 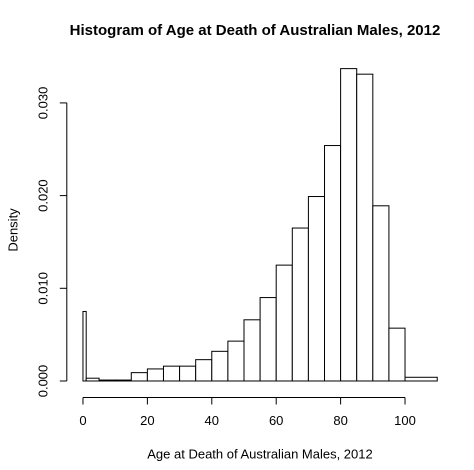 I want to click on x-tick-label: 0, so click(x=82, y=420).